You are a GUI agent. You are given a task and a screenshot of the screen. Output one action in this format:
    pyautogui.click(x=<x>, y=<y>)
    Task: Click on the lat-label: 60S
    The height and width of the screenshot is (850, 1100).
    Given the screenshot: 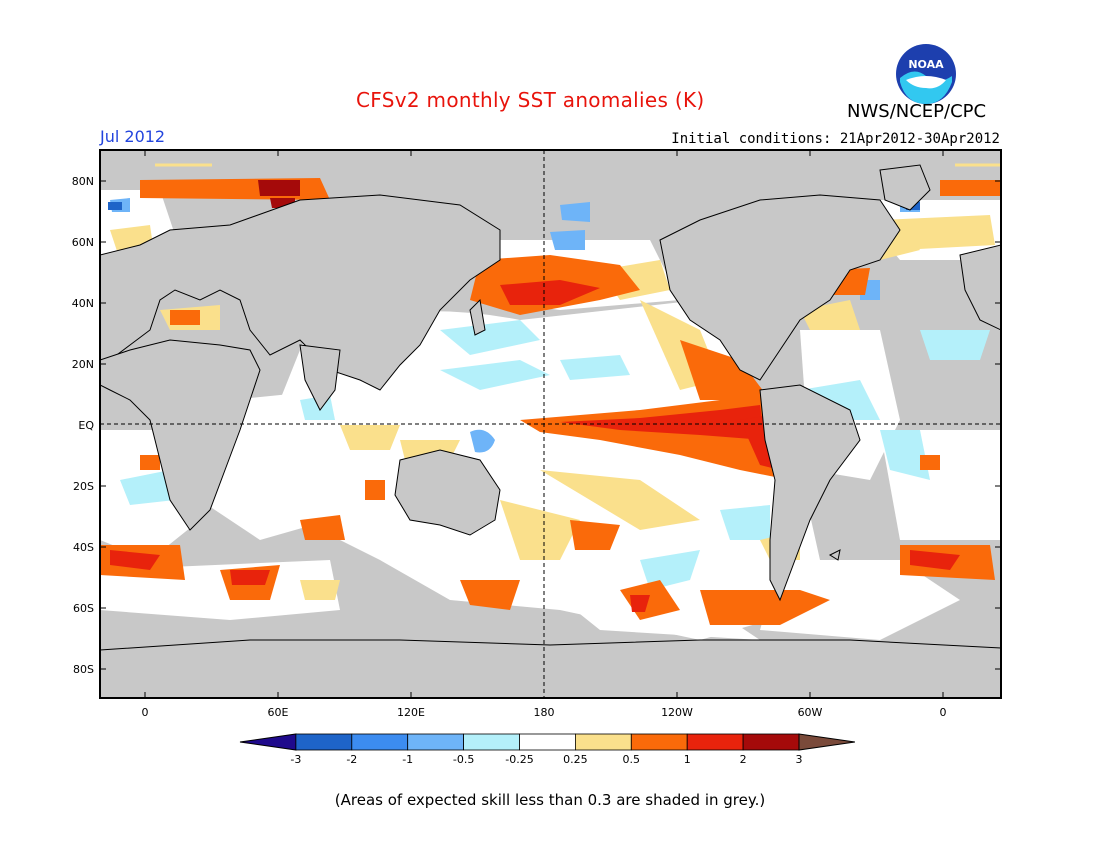 What is the action you would take?
    pyautogui.click(x=83, y=608)
    